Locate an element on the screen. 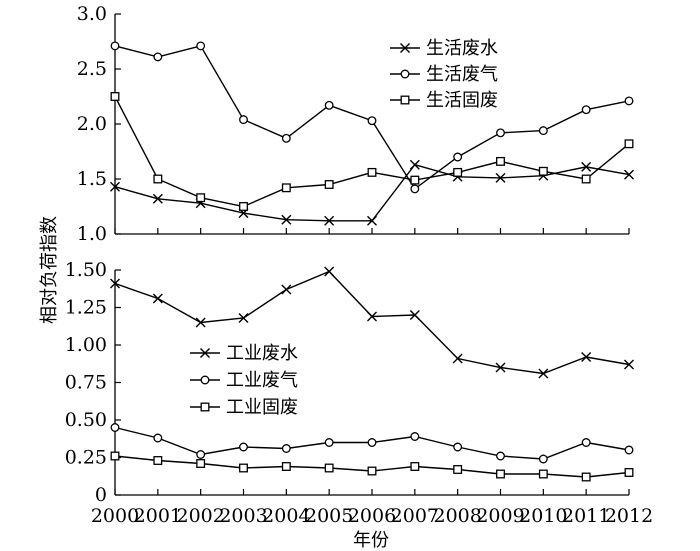 Image resolution: width=700 pixels, height=551 pixels. legend-entry: 生活废气 is located at coordinates (444, 74).